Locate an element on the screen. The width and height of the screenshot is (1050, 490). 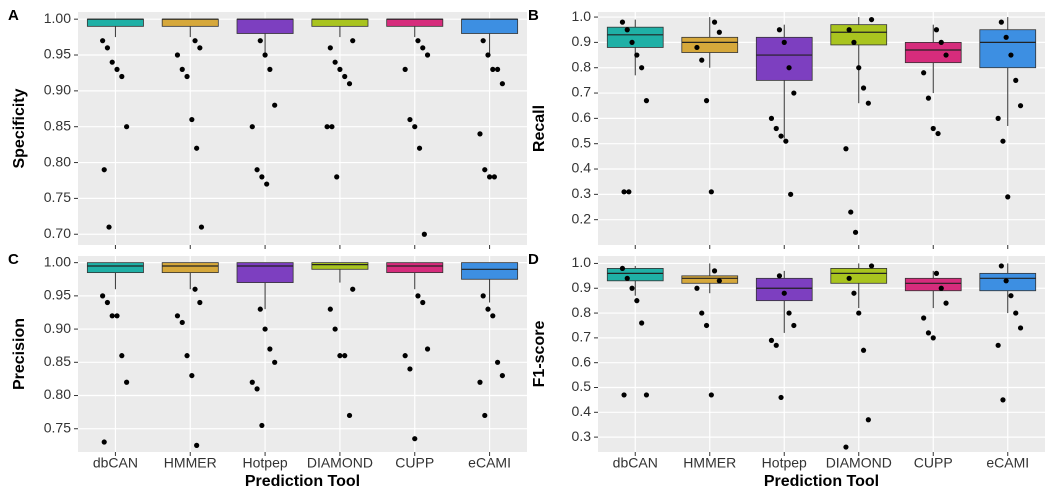
x-tick-label: DIAMOND is located at coordinates (340, 463).